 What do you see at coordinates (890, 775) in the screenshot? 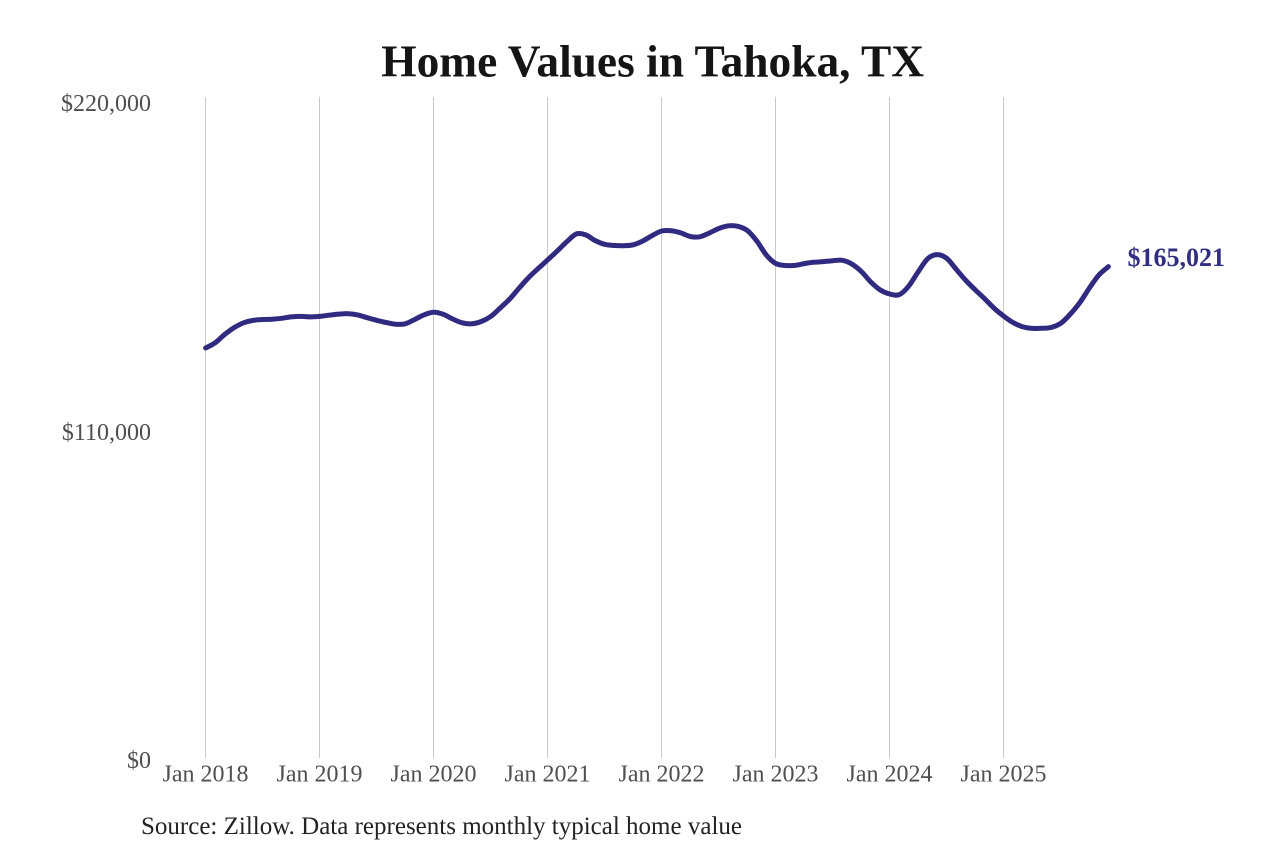
I see `svg-text: Jan 2024` at bounding box center [890, 775].